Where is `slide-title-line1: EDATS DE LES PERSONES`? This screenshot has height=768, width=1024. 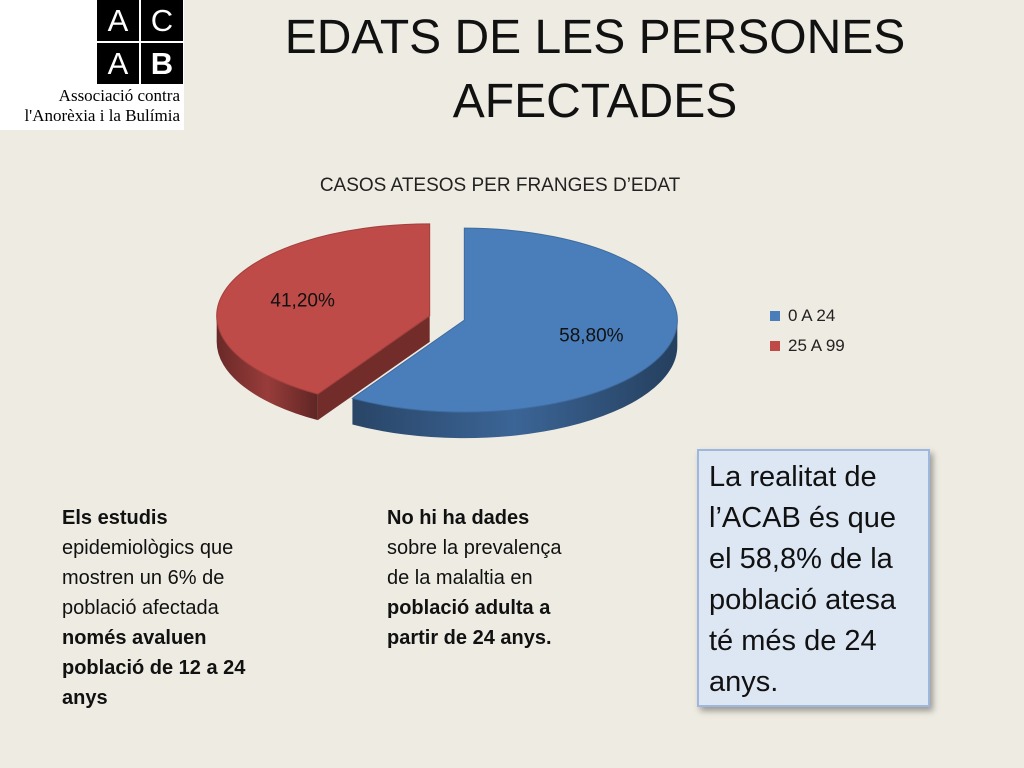
slide-title-line1: EDATS DE LES PERSONES is located at coordinates (595, 37).